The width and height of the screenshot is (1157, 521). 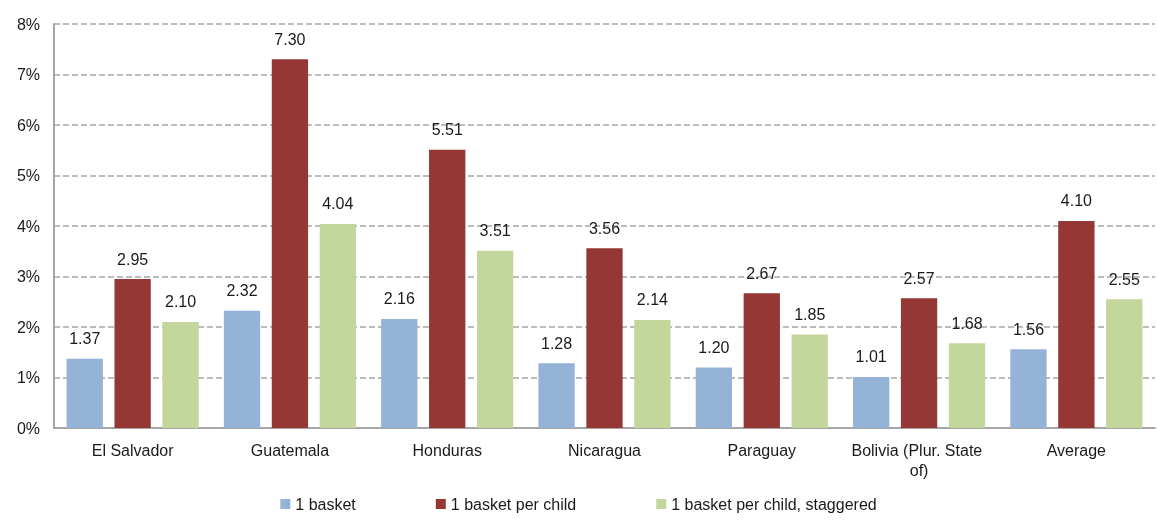 I want to click on data-label: 2.10, so click(x=180, y=302).